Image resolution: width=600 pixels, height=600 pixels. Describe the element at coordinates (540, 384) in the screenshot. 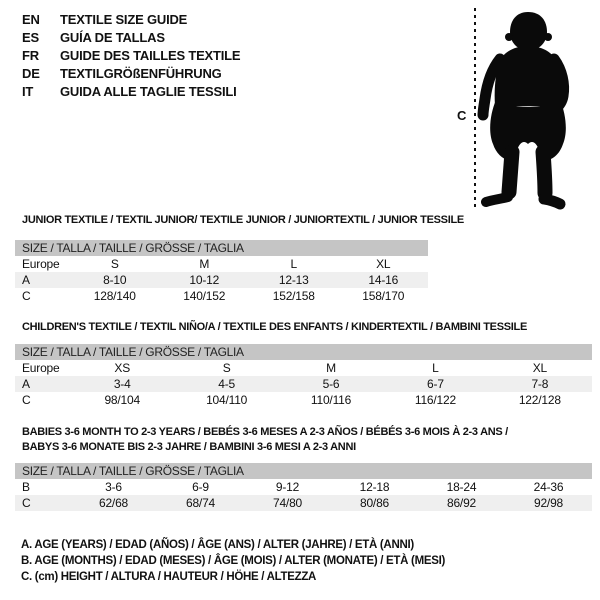

I see `table-cell: 7-8` at that location.